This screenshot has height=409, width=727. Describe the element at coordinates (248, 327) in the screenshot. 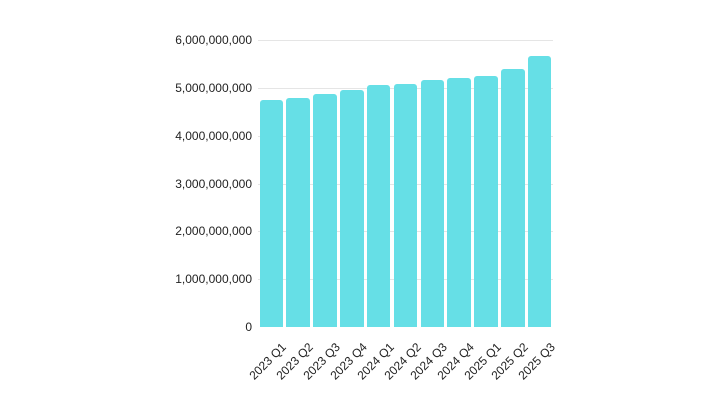

I see `y-tick-label: 0` at that location.